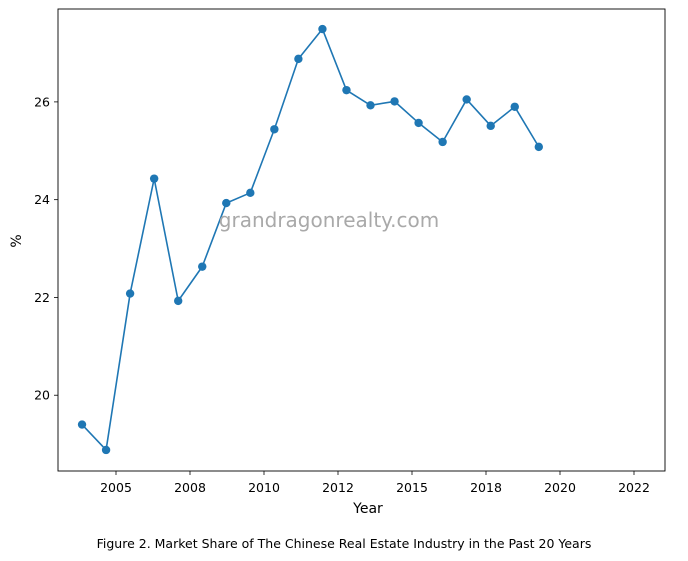 The image size is (688, 561). I want to click on x-tick-label: 2020, so click(560, 487).